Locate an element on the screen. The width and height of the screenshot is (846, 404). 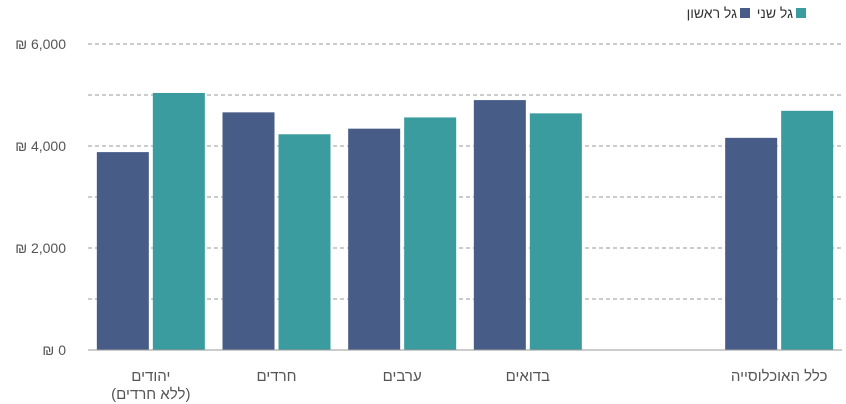
x-tick-label: בדואים is located at coordinates (528, 376).